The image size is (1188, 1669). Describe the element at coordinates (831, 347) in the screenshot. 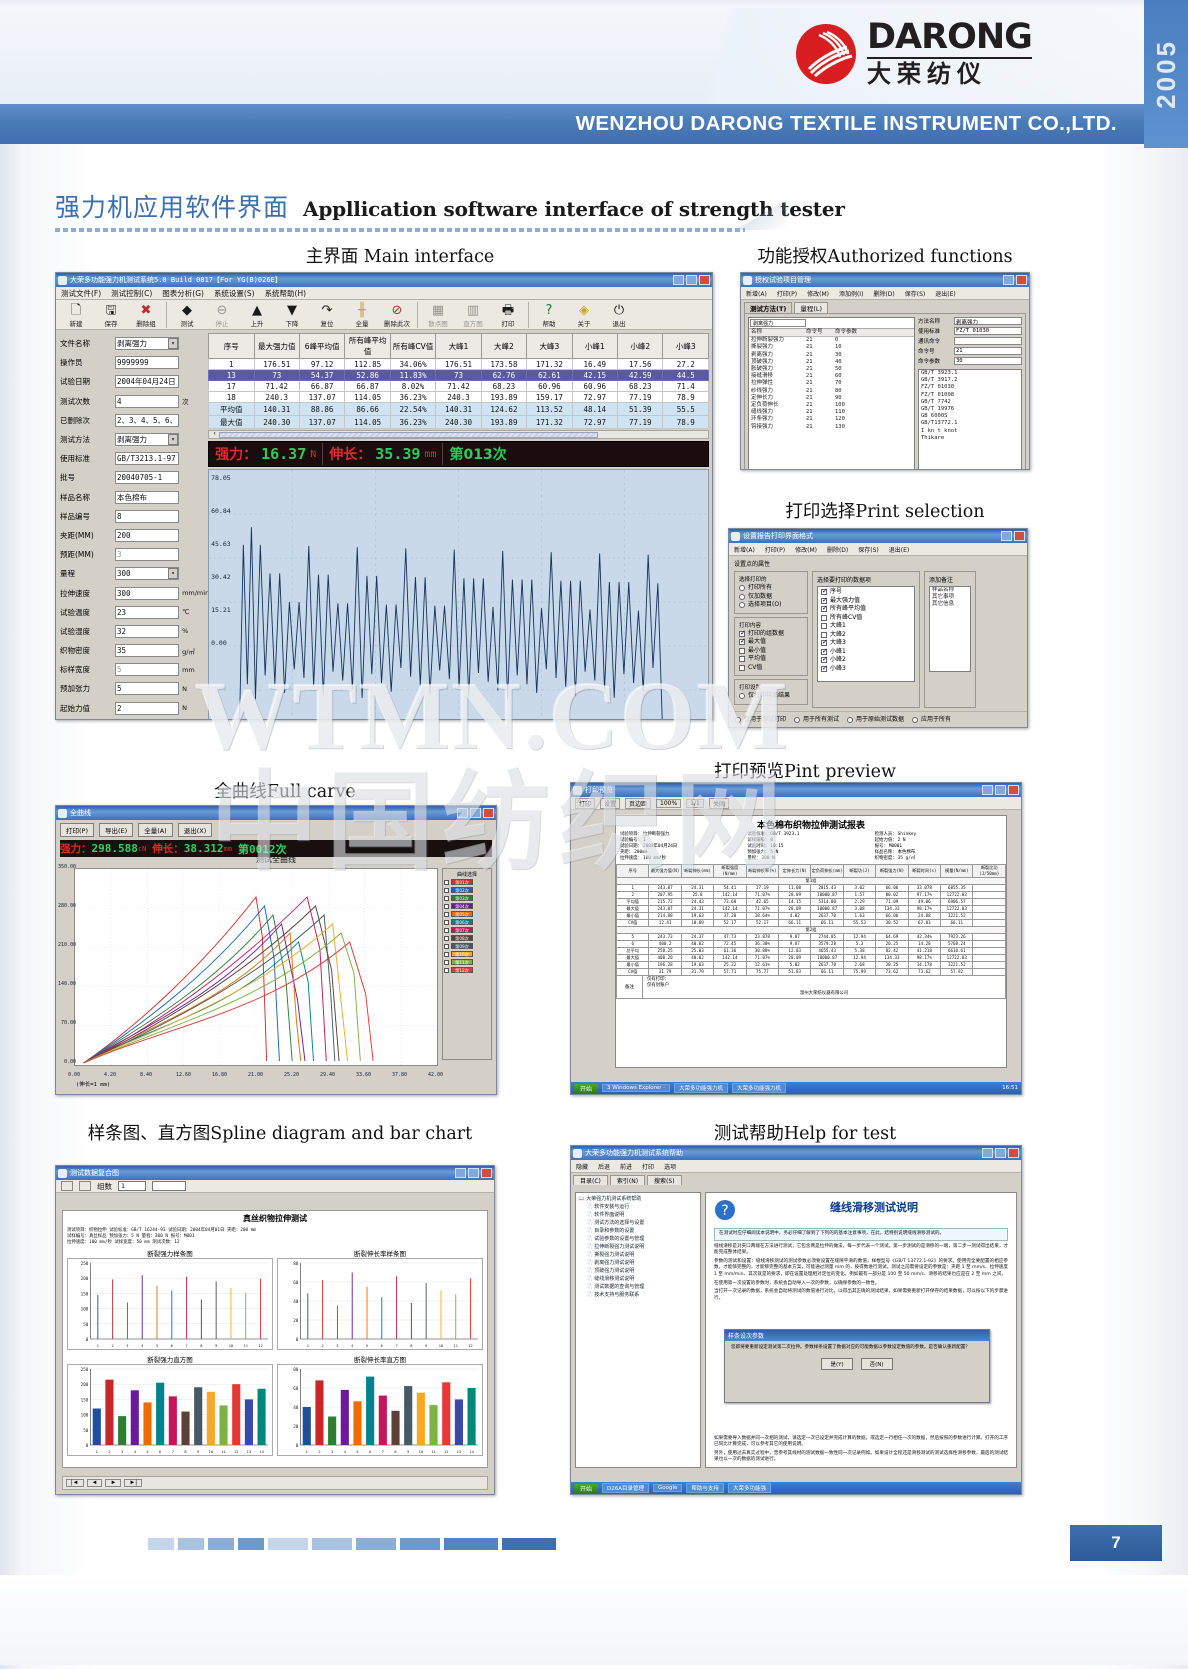

I see `list-item: 撕裂强力 21 10` at that location.